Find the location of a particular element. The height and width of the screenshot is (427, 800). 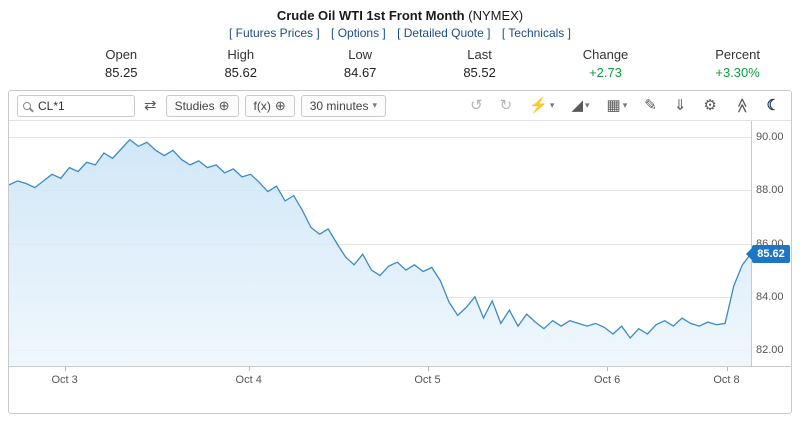

y-axis-label: 88.00 is located at coordinates (770, 190).